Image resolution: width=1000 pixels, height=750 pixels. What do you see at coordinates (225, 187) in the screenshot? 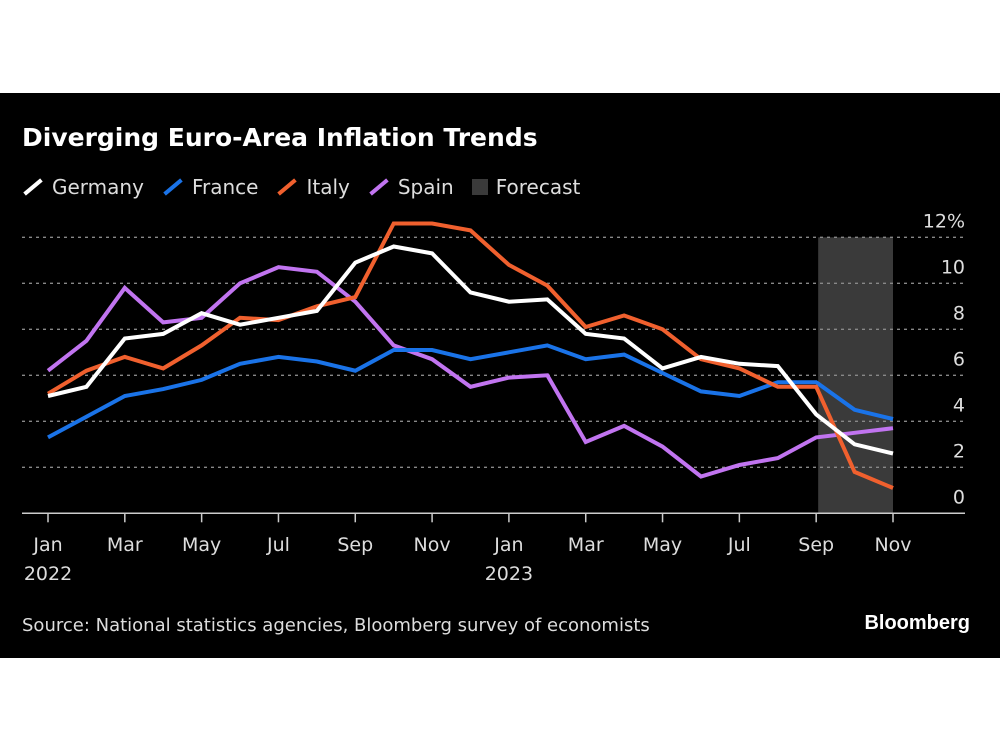
I see `legend-label: France` at bounding box center [225, 187].